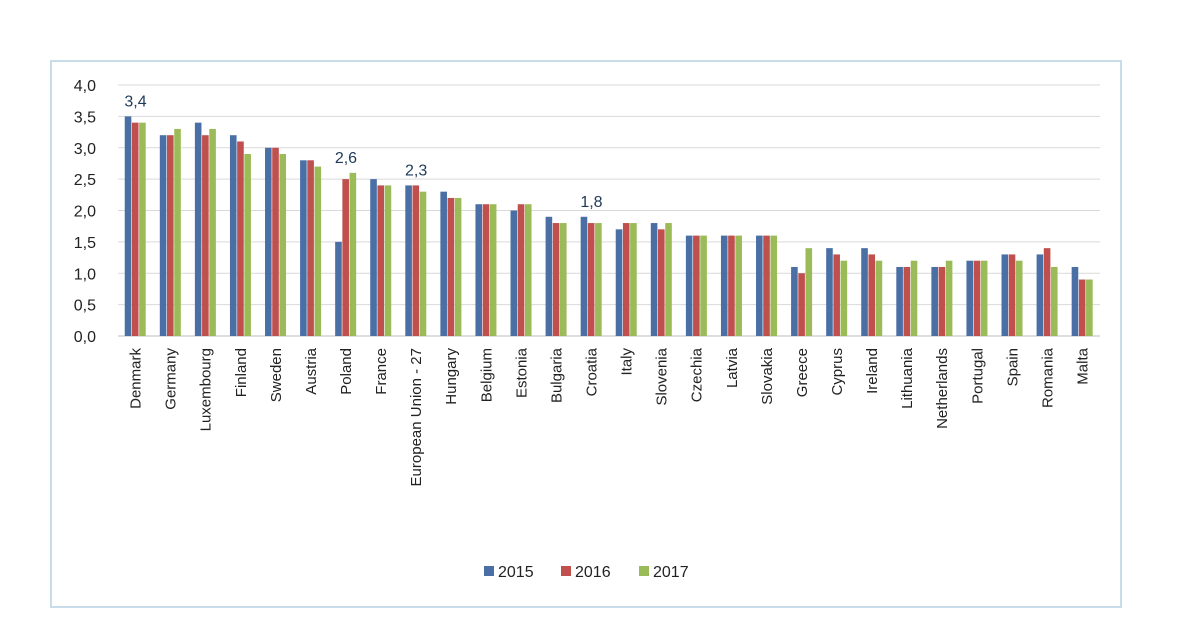 This screenshot has height=639, width=1200. What do you see at coordinates (85, 243) in the screenshot?
I see `y-tick-label: 1,5` at bounding box center [85, 243].